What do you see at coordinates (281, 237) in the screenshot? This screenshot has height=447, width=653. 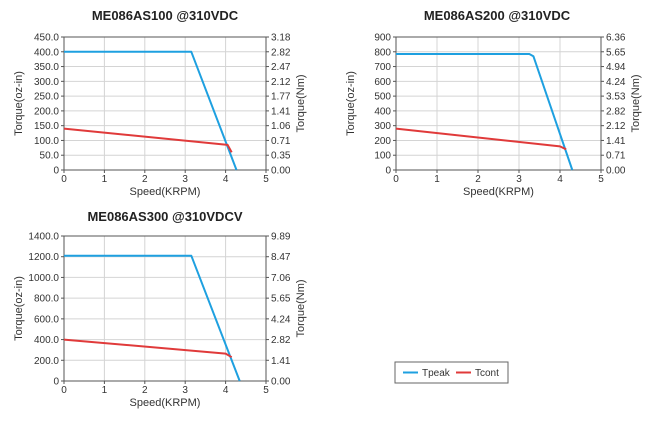 I see `y2-tick-label: 9.89` at bounding box center [281, 237].